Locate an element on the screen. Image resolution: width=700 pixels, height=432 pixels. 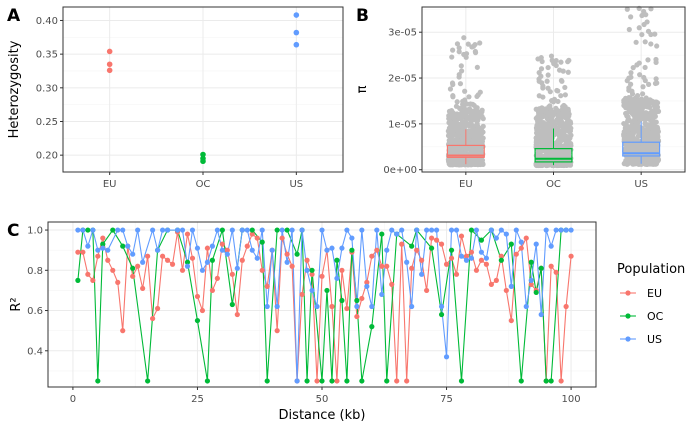
legend-title: Population is located at coordinates (651, 269).